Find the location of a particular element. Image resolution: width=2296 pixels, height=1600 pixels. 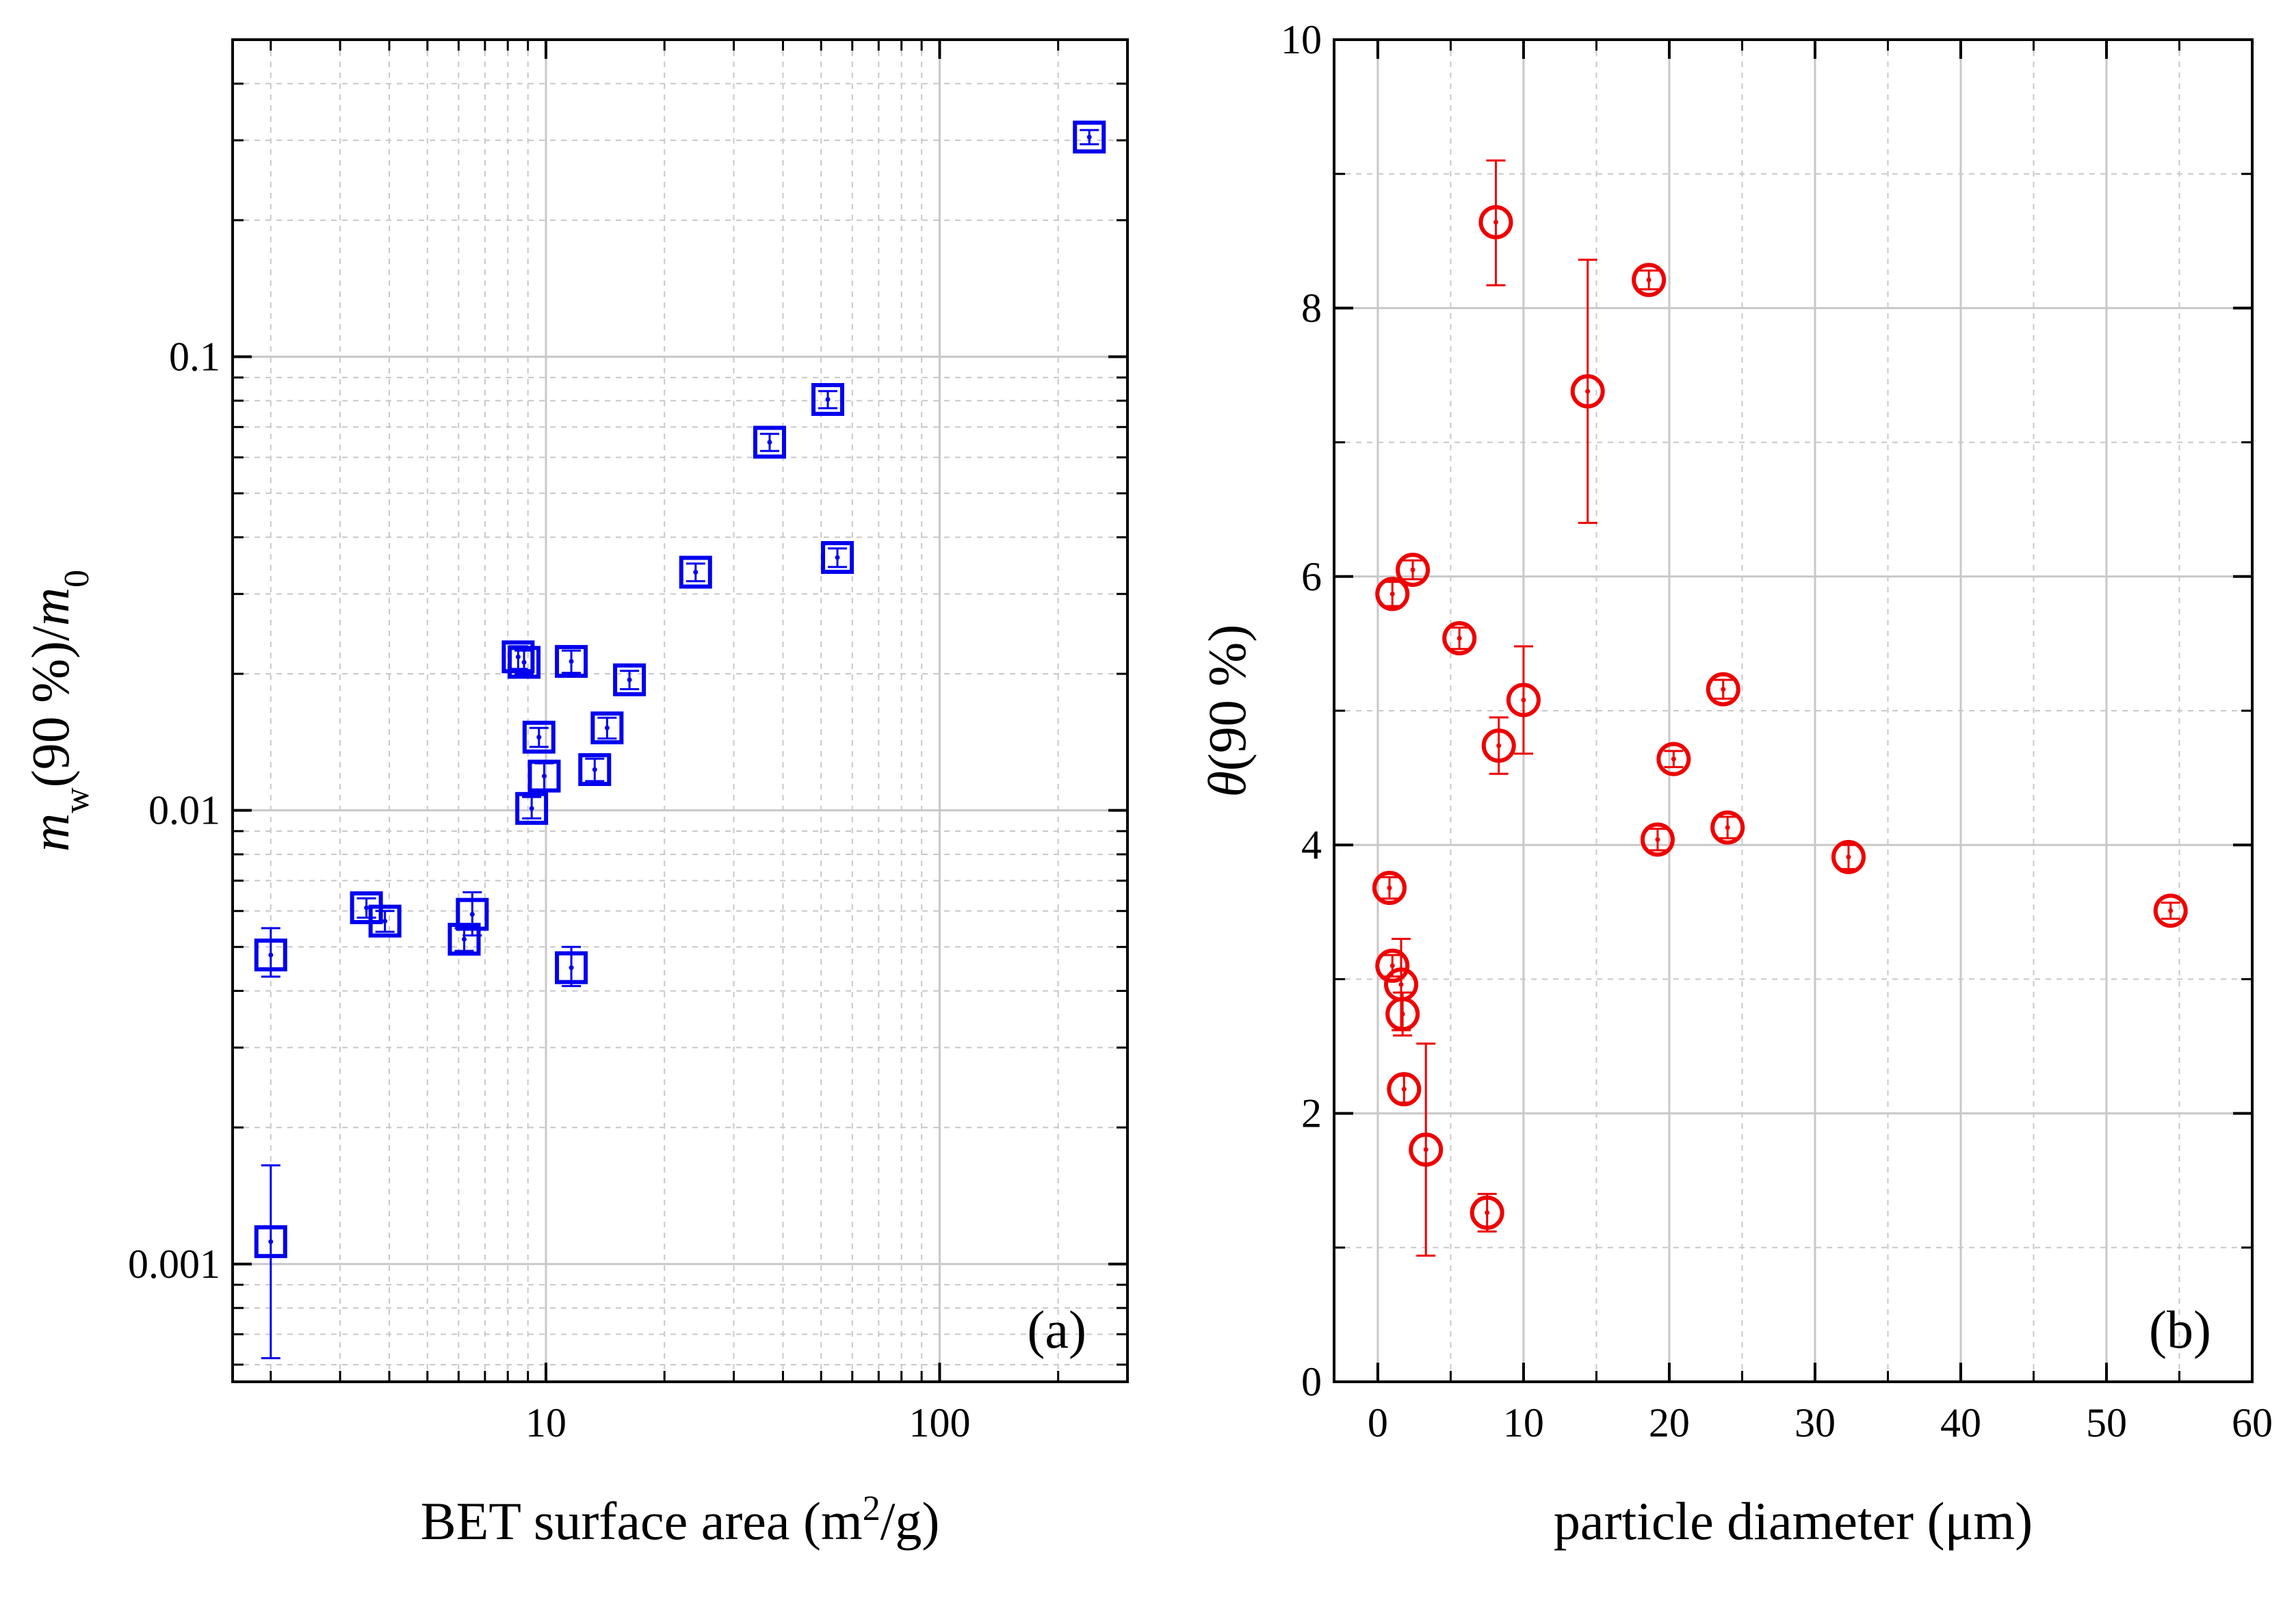

panel-a-y-axis-title-m0: m is located at coordinates (50, 607).